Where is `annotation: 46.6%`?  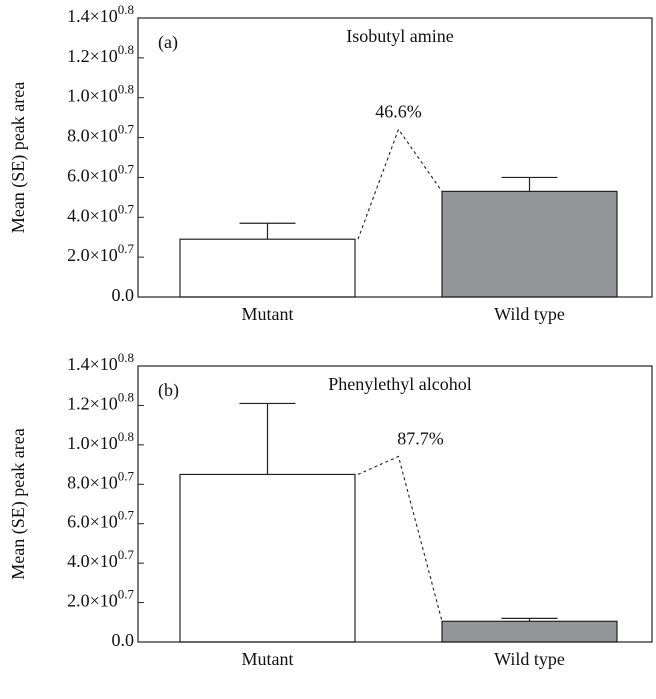 annotation: 46.6% is located at coordinates (398, 112).